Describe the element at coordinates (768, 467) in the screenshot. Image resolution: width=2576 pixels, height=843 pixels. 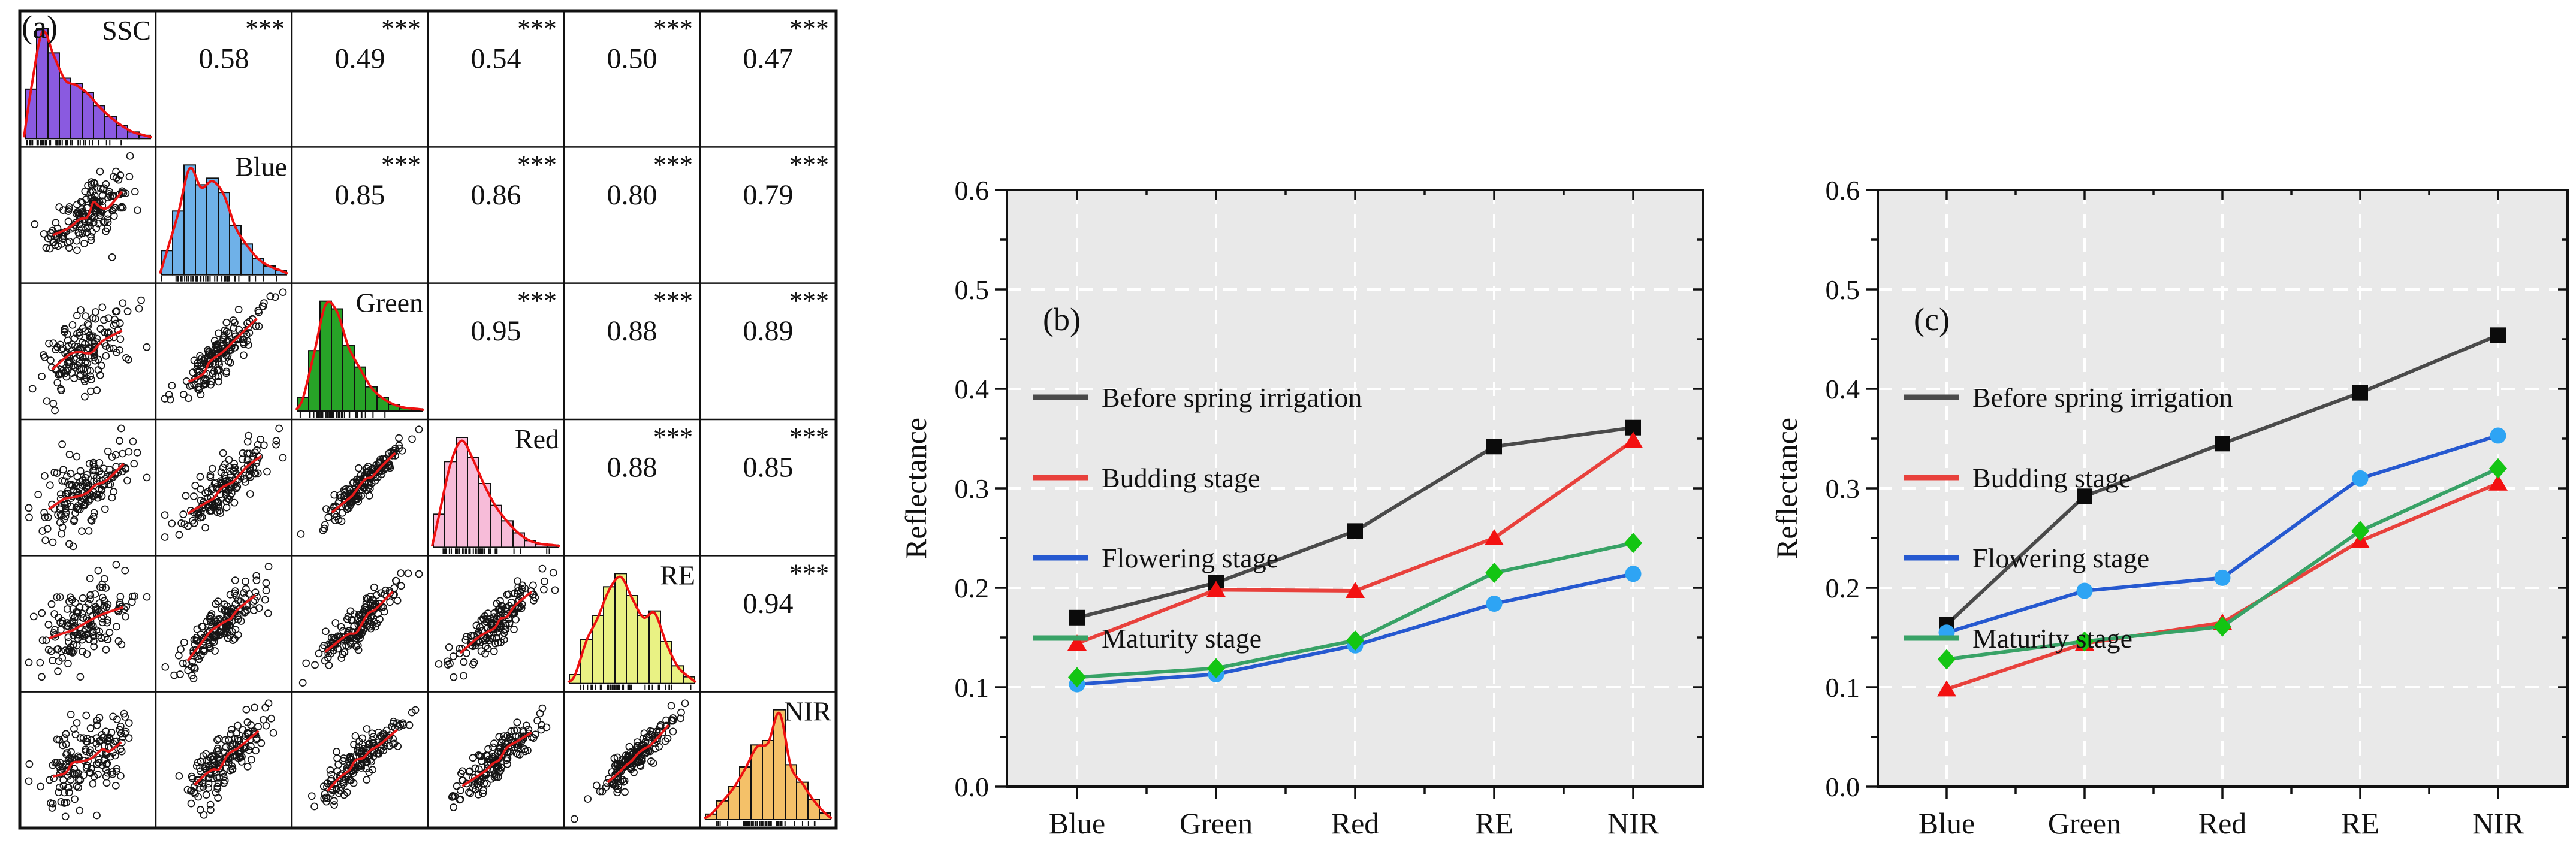
I see `correlation-value: 0.85` at that location.